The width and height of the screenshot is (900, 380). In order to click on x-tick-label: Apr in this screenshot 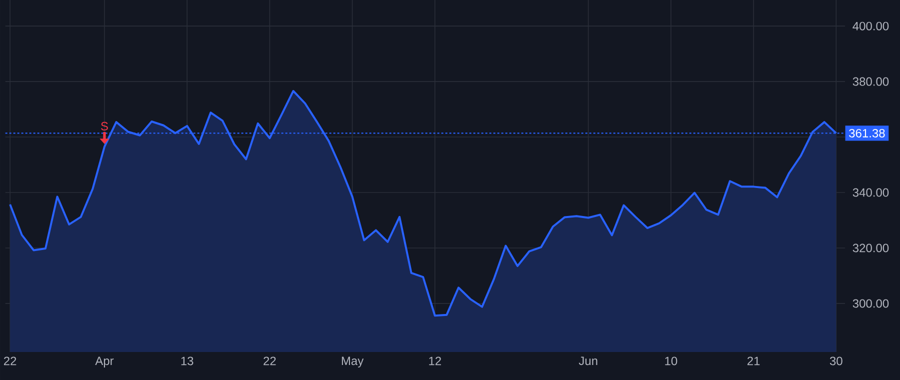, I will do `click(104, 362)`.